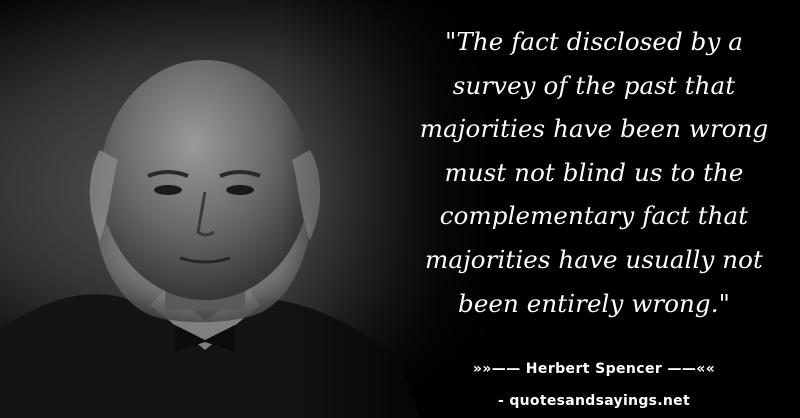 Image resolution: width=800 pixels, height=418 pixels. Describe the element at coordinates (594, 259) in the screenshot. I see `quote-line: majorities have usually not` at that location.